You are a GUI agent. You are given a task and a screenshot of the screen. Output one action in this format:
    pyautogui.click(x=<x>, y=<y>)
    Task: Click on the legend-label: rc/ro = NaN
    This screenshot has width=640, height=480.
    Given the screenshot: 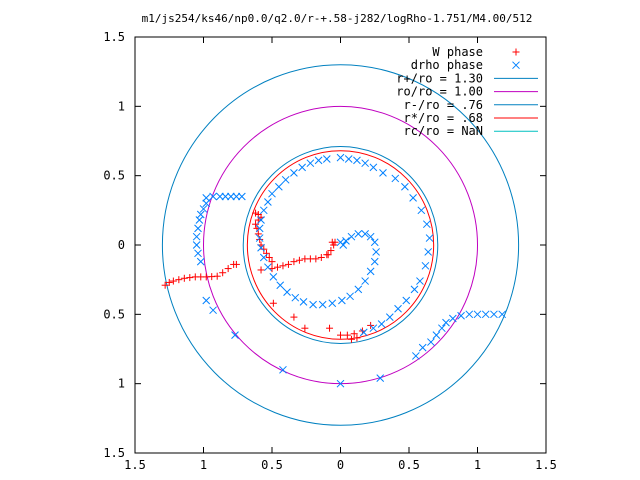 What is the action you would take?
    pyautogui.click(x=443, y=131)
    